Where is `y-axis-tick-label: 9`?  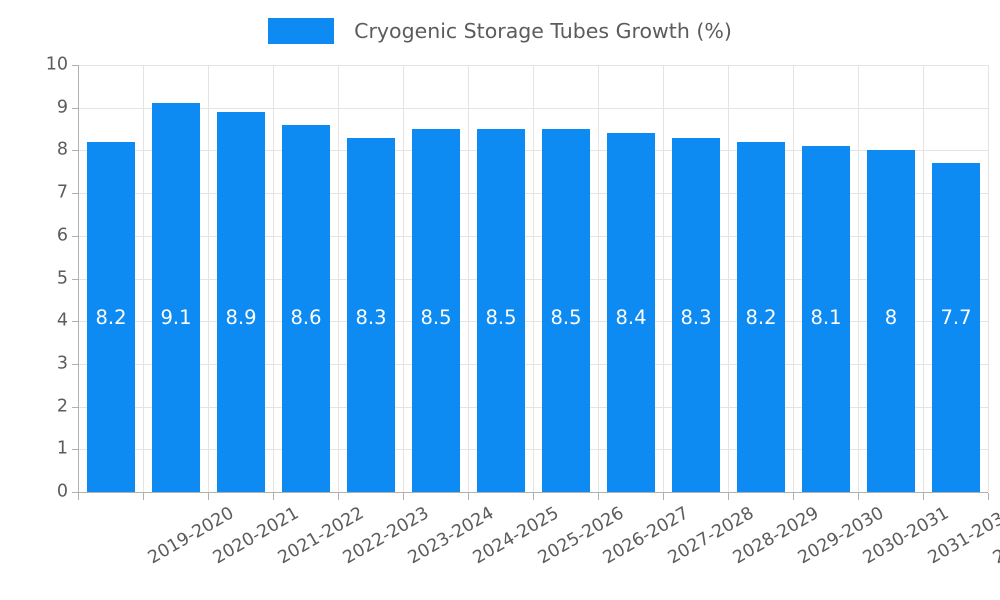
y-axis-tick-label: 9 is located at coordinates (62, 106).